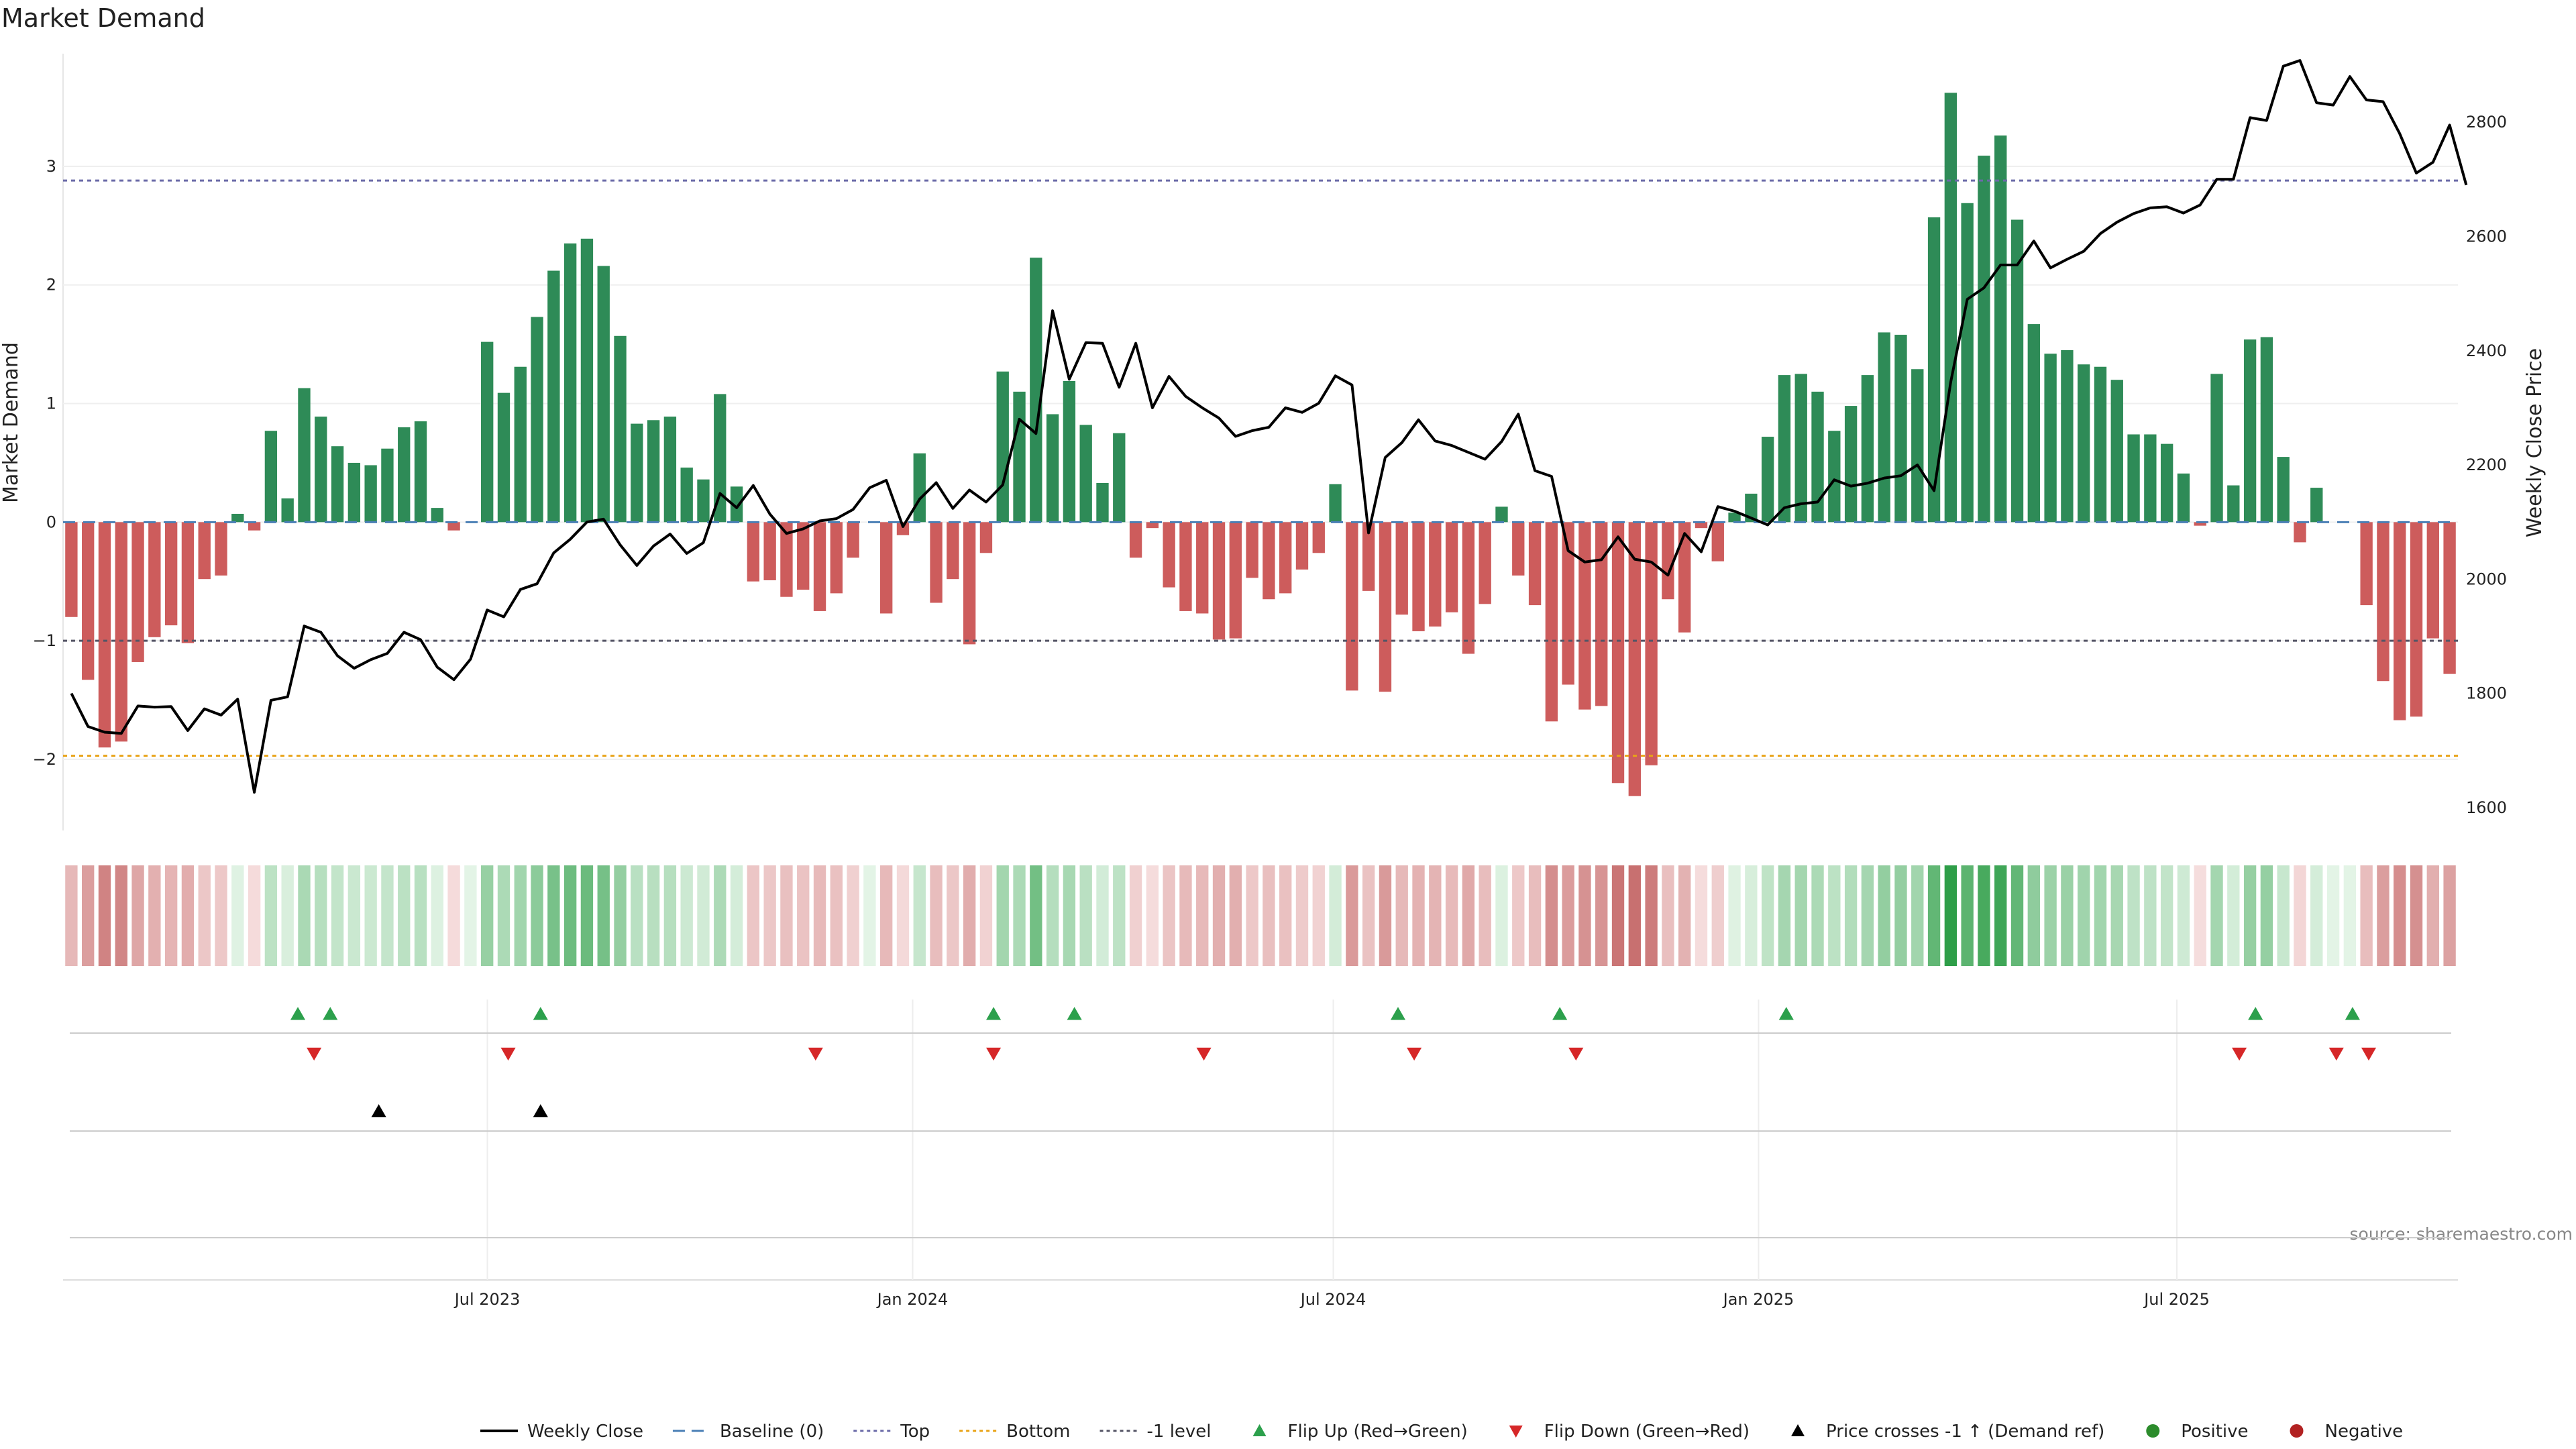 This screenshot has height=1449, width=2576. I want to click on x-tick-label: Jul 2025, so click(2176, 1299).